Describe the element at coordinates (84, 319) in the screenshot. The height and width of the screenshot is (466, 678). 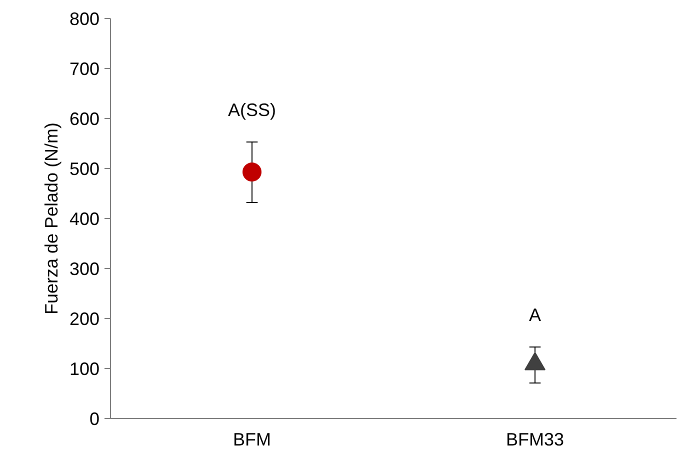
I see `y-tick-label: 200` at that location.